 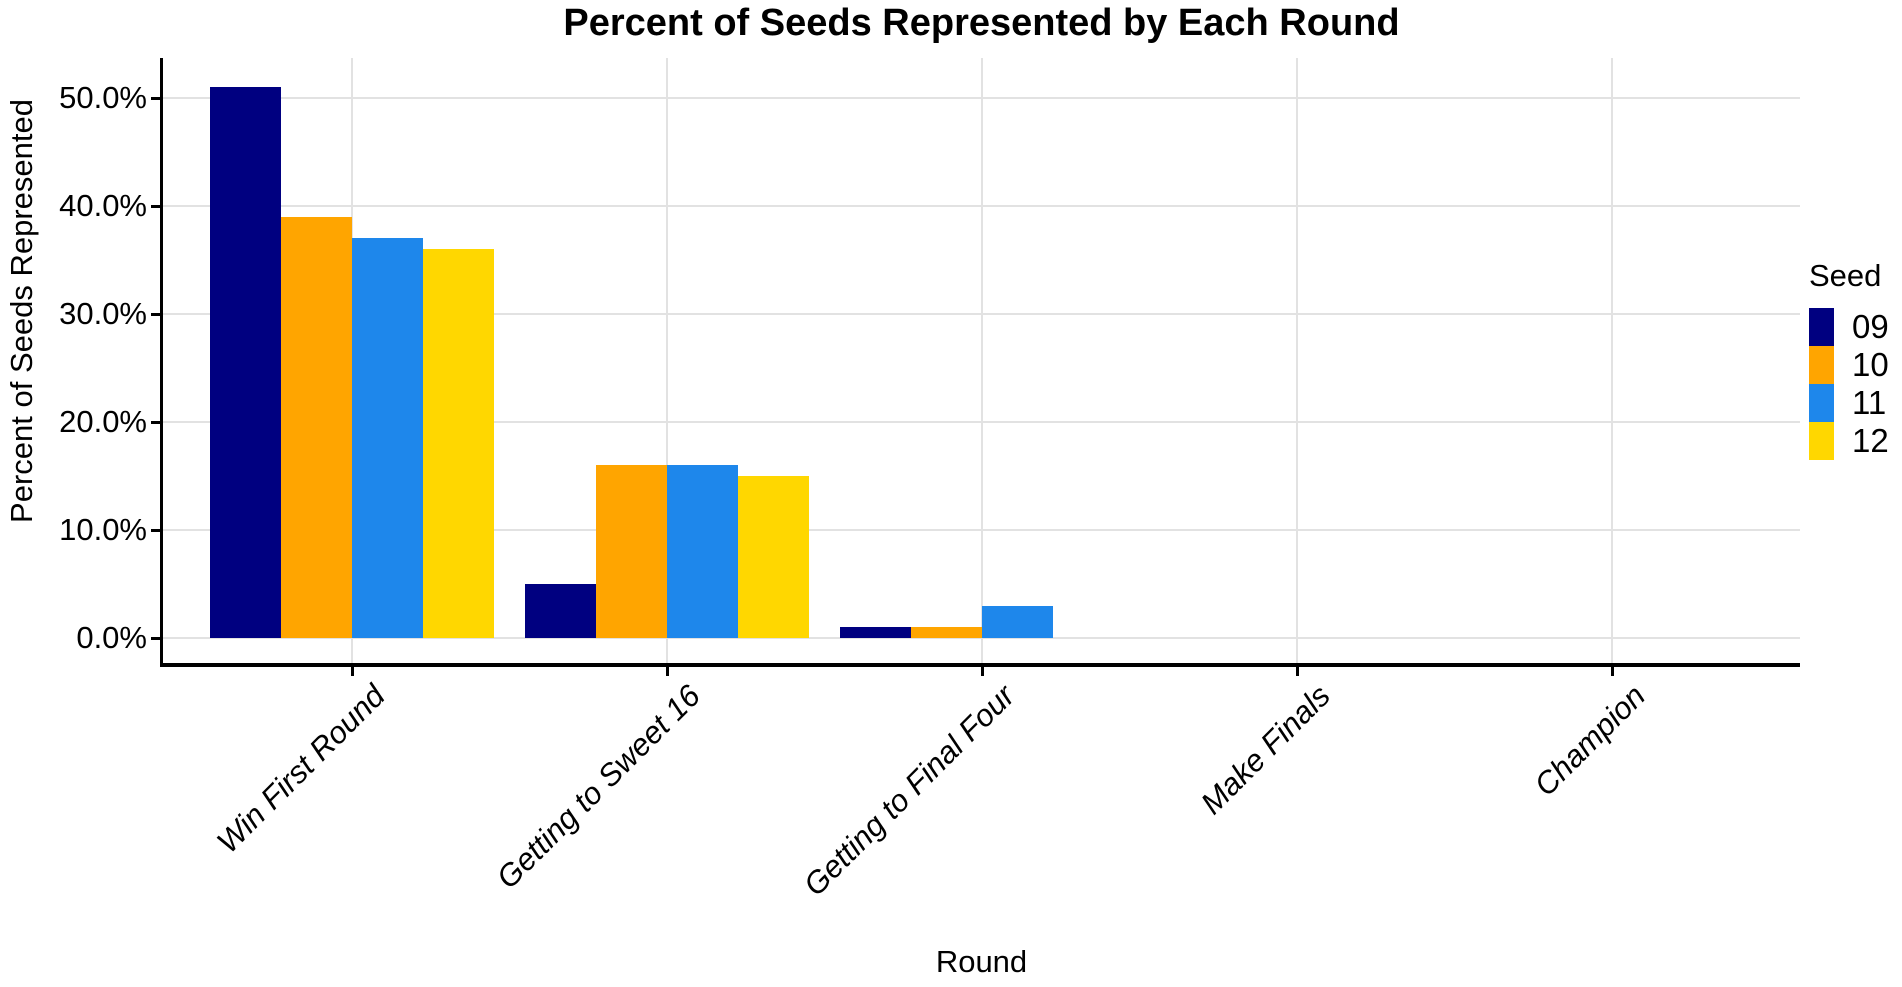 I want to click on legend-item: 11, so click(x=1855, y=403).